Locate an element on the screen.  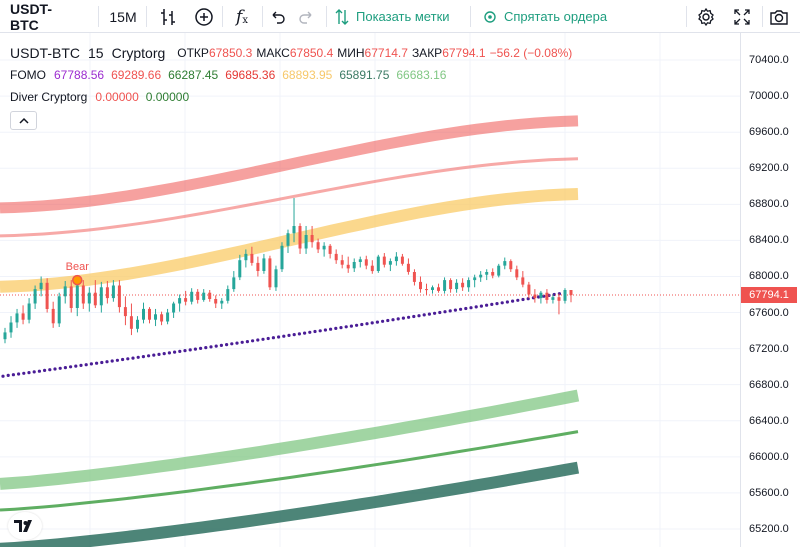
legend-diver-row: Diver Cryptorg 0.00000 0.00000 is located at coordinates (293, 97).